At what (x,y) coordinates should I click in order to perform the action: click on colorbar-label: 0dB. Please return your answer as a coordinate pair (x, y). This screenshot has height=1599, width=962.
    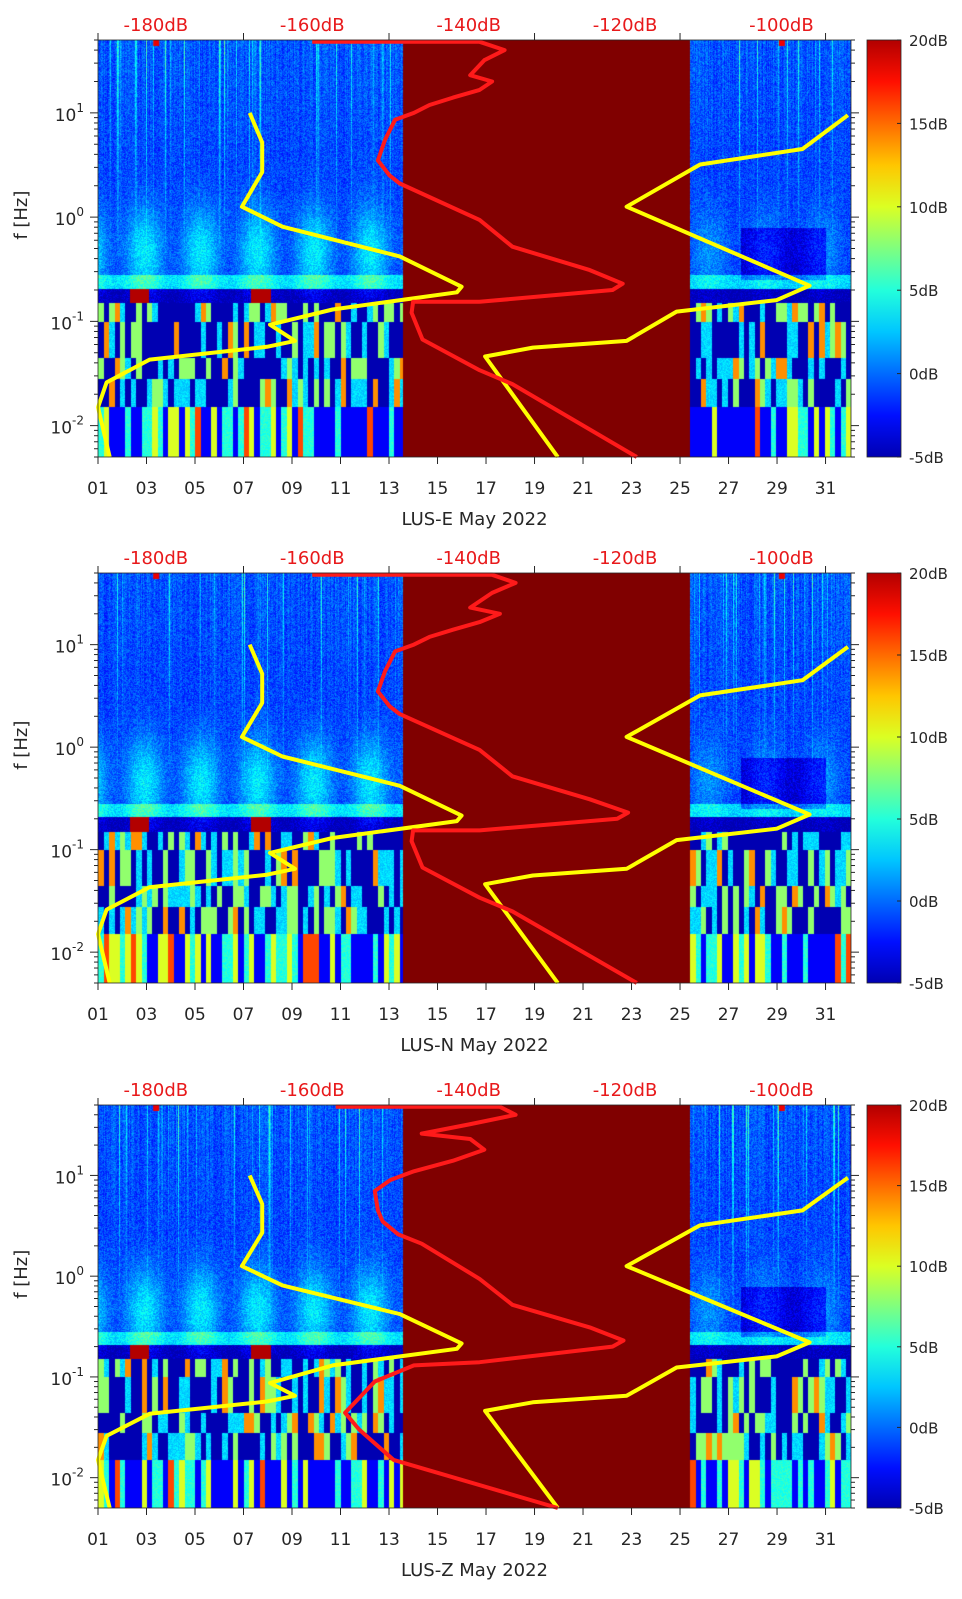
    Looking at the image, I should click on (923, 375).